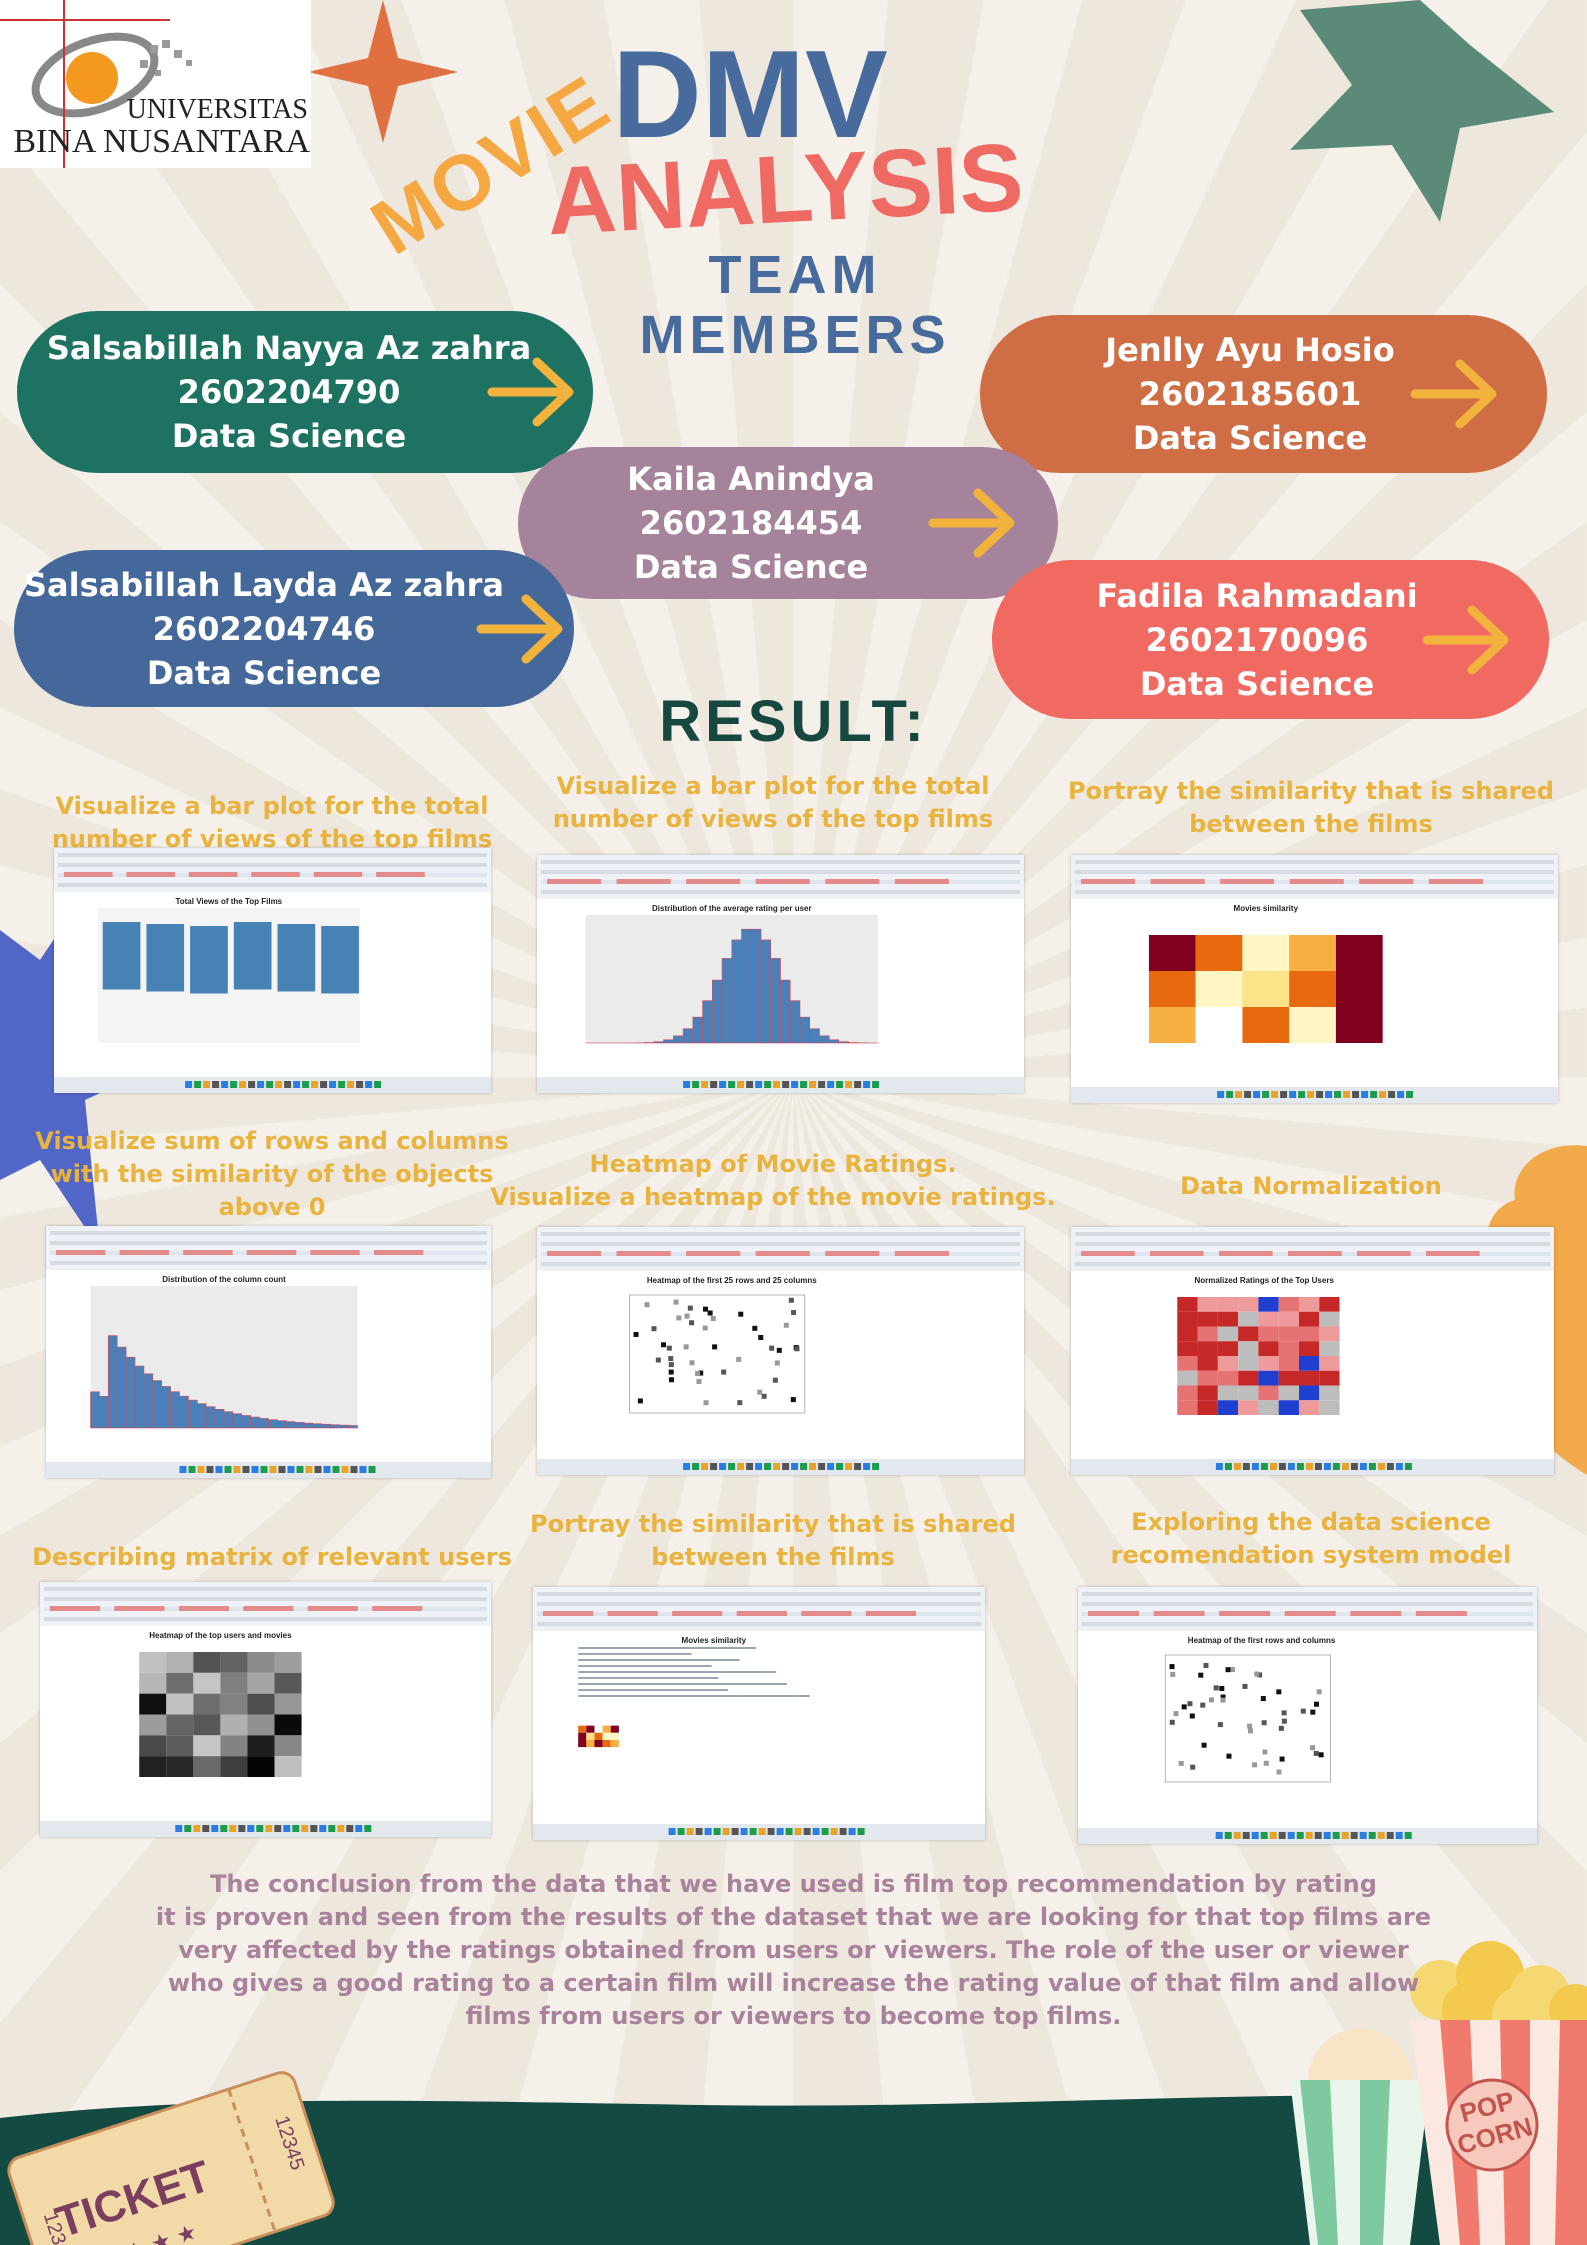 Image resolution: width=1587 pixels, height=2245 pixels. Describe the element at coordinates (714, 1640) in the screenshot. I see `chart-title: Movies similarity` at that location.